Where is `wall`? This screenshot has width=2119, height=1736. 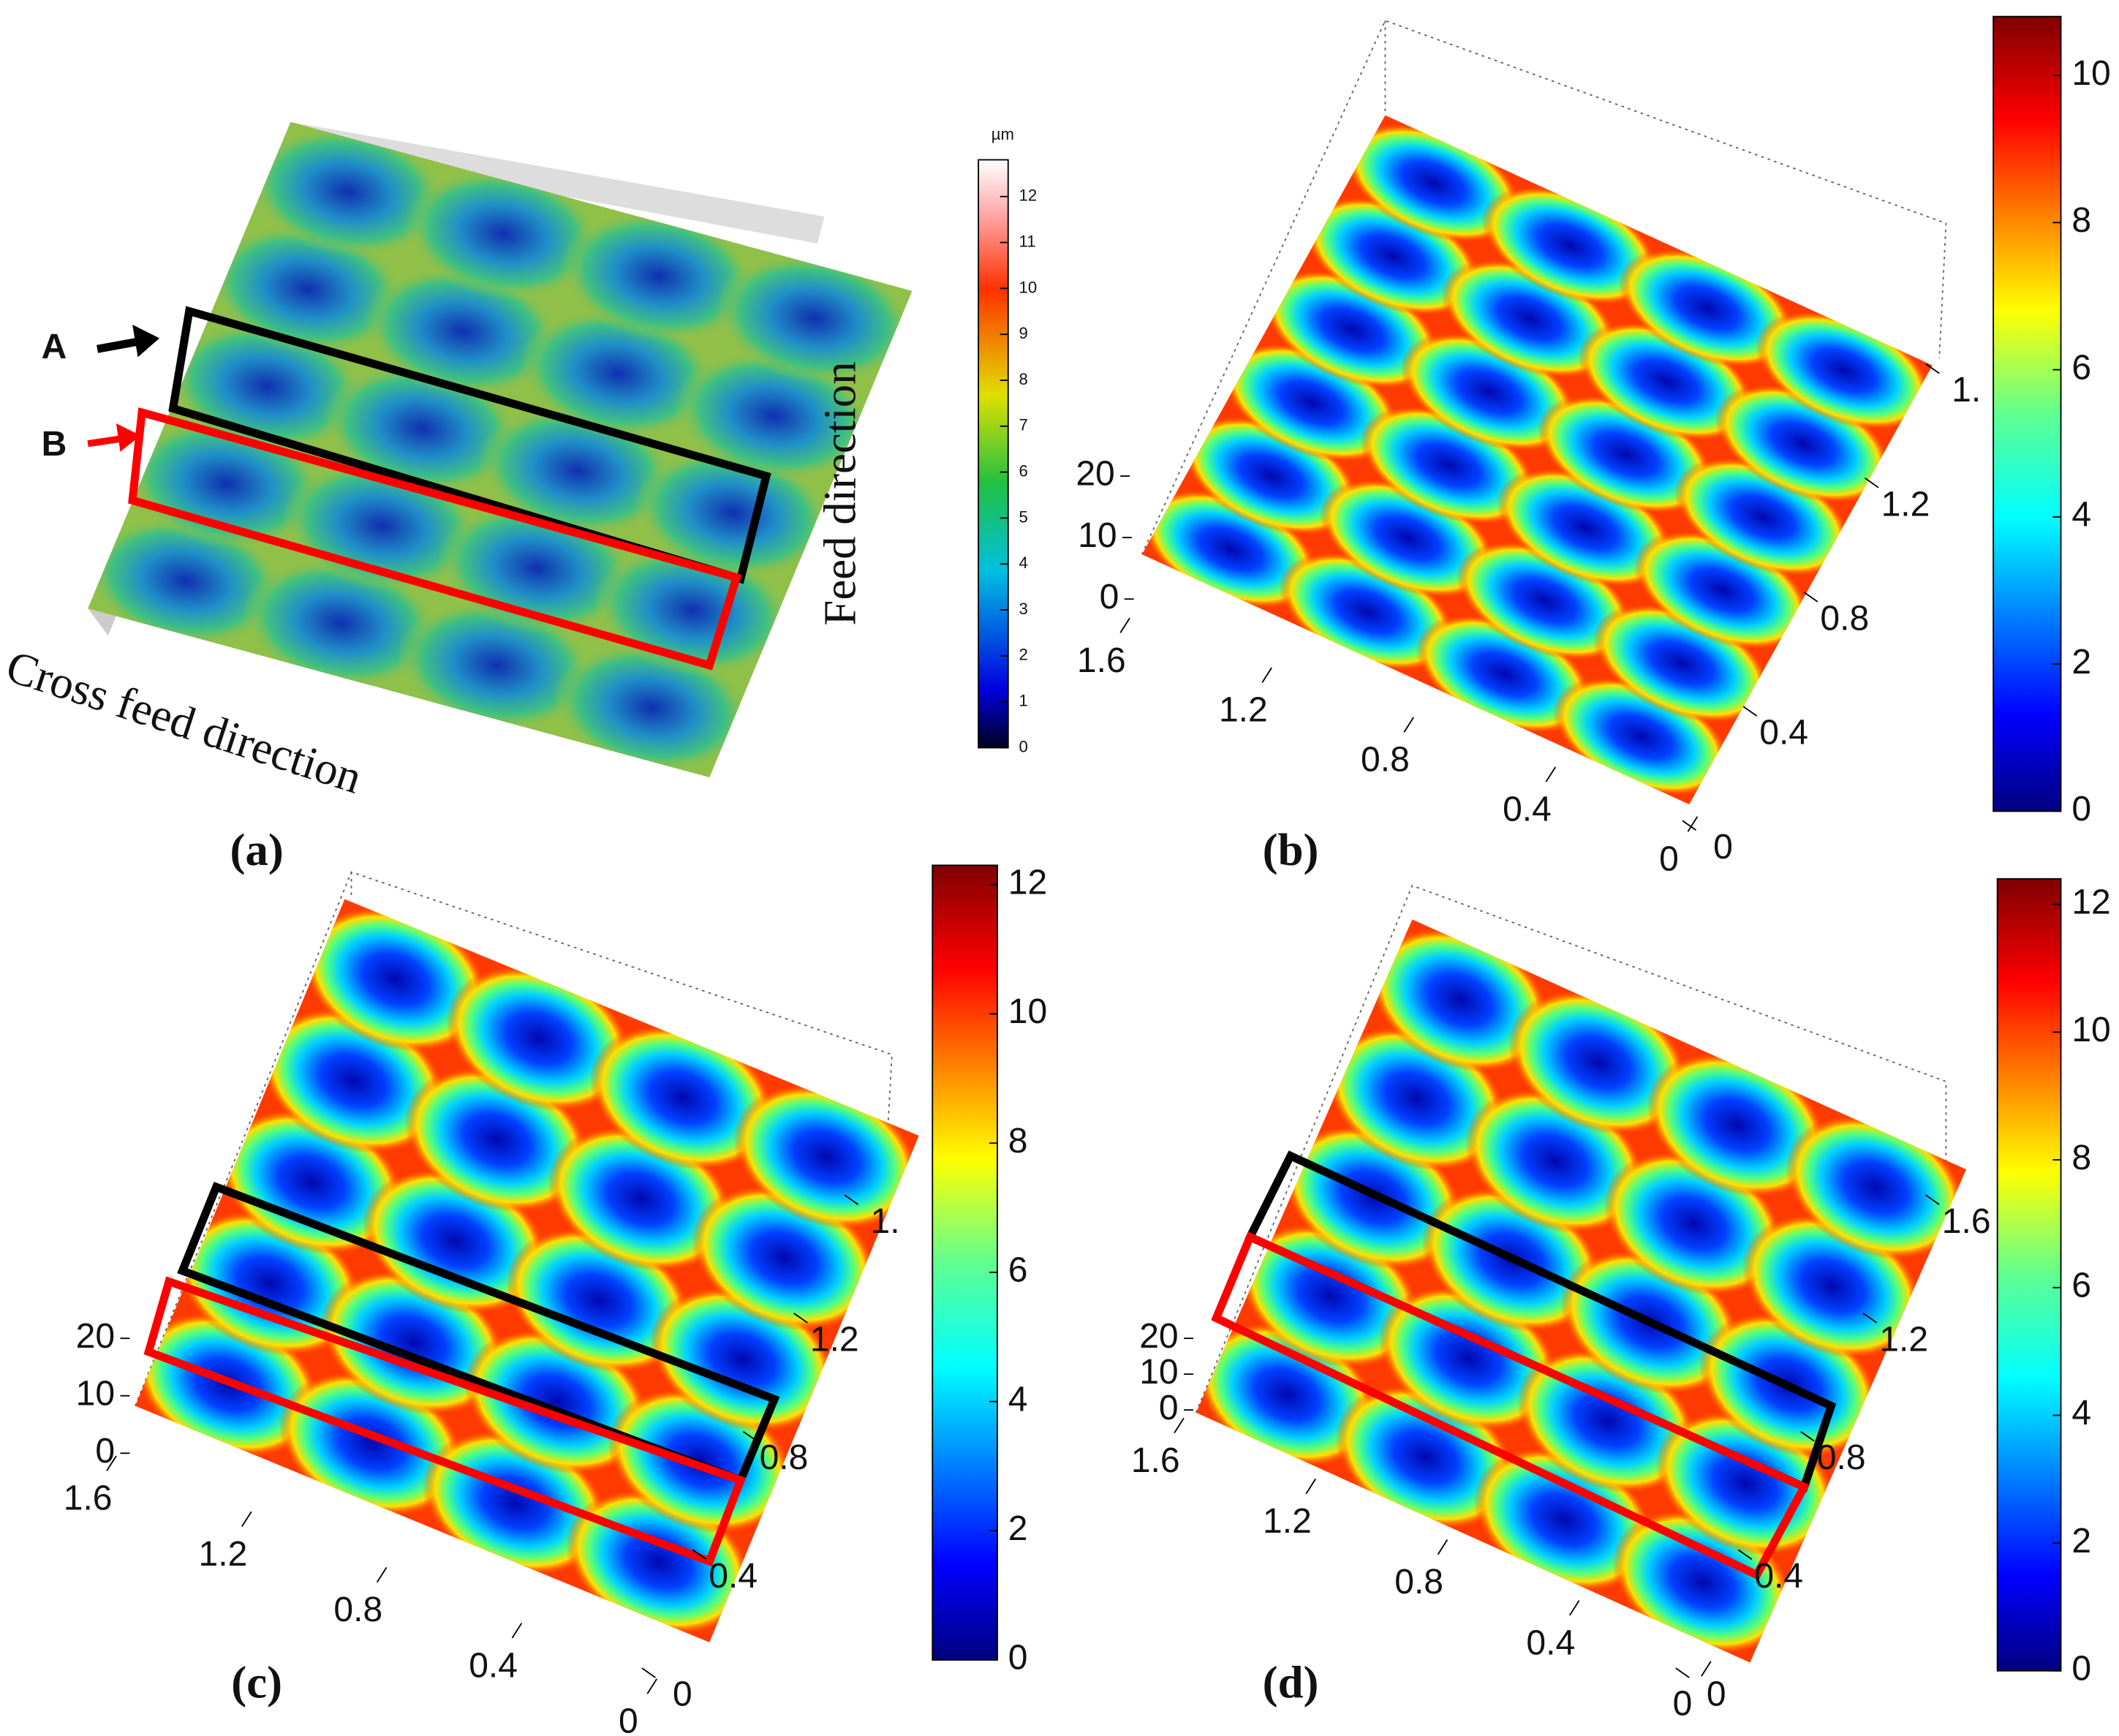 wall is located at coordinates (557, 182).